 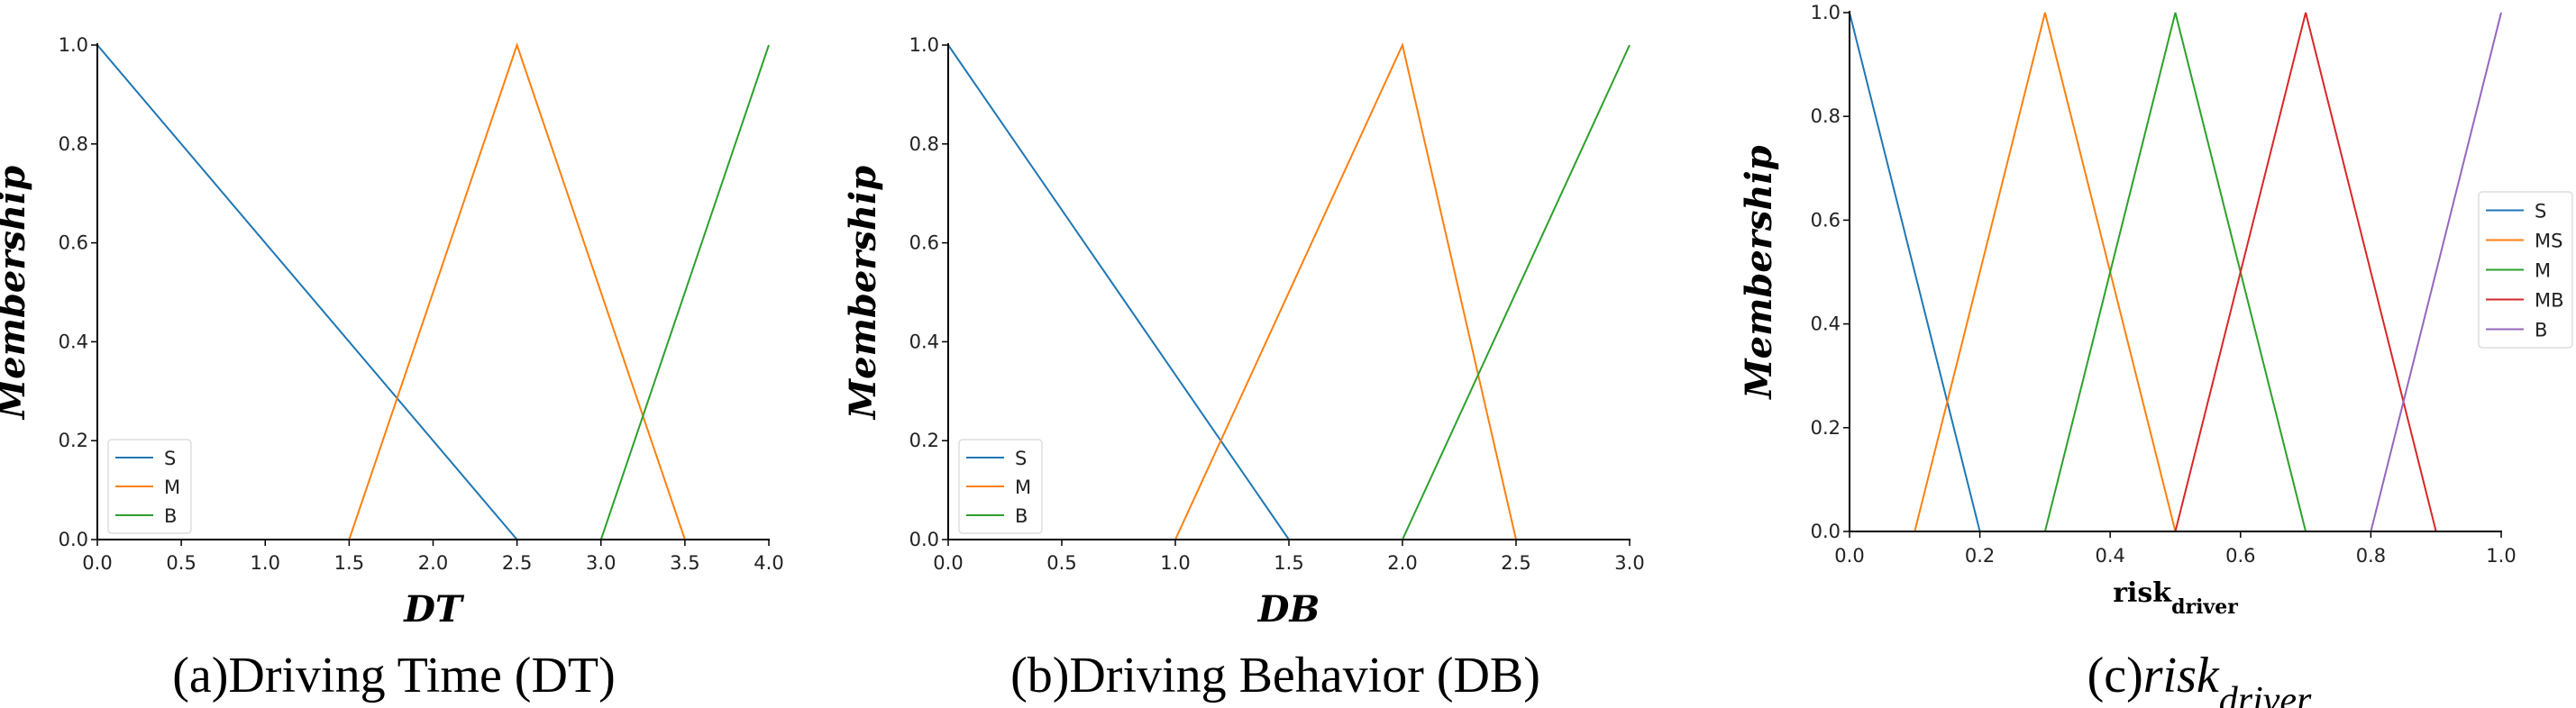 What do you see at coordinates (769, 563) in the screenshot?
I see `x-tick-label: 4.0` at bounding box center [769, 563].